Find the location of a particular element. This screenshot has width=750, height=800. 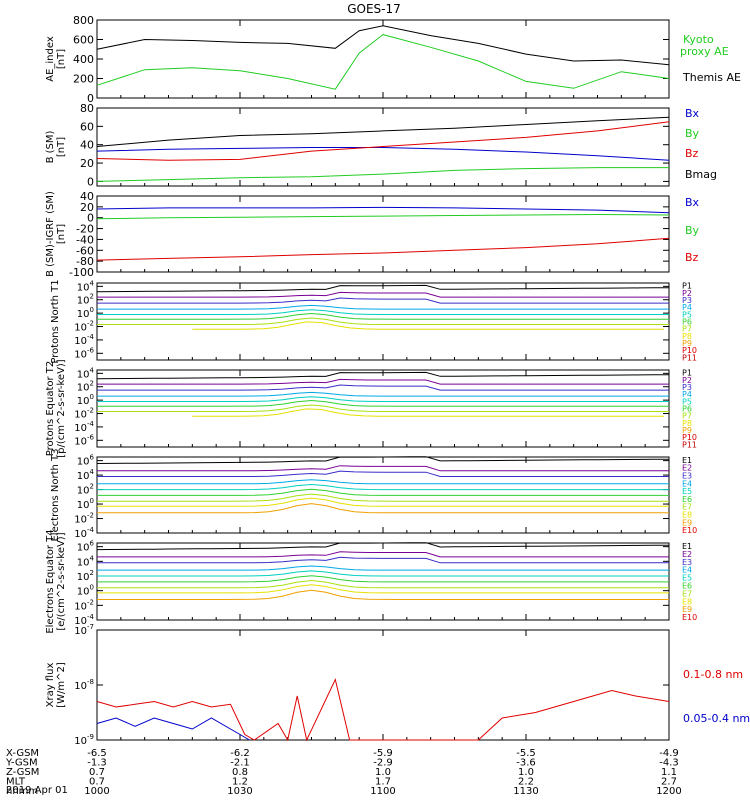

y-tick-label: 400 is located at coordinates (83, 59).